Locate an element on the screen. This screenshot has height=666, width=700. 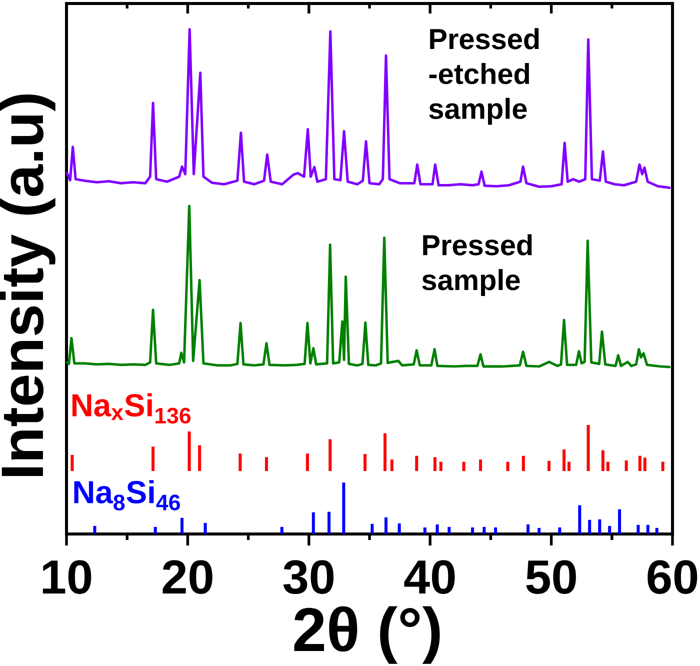
x-tick-label: 20 is located at coordinates (187, 577).